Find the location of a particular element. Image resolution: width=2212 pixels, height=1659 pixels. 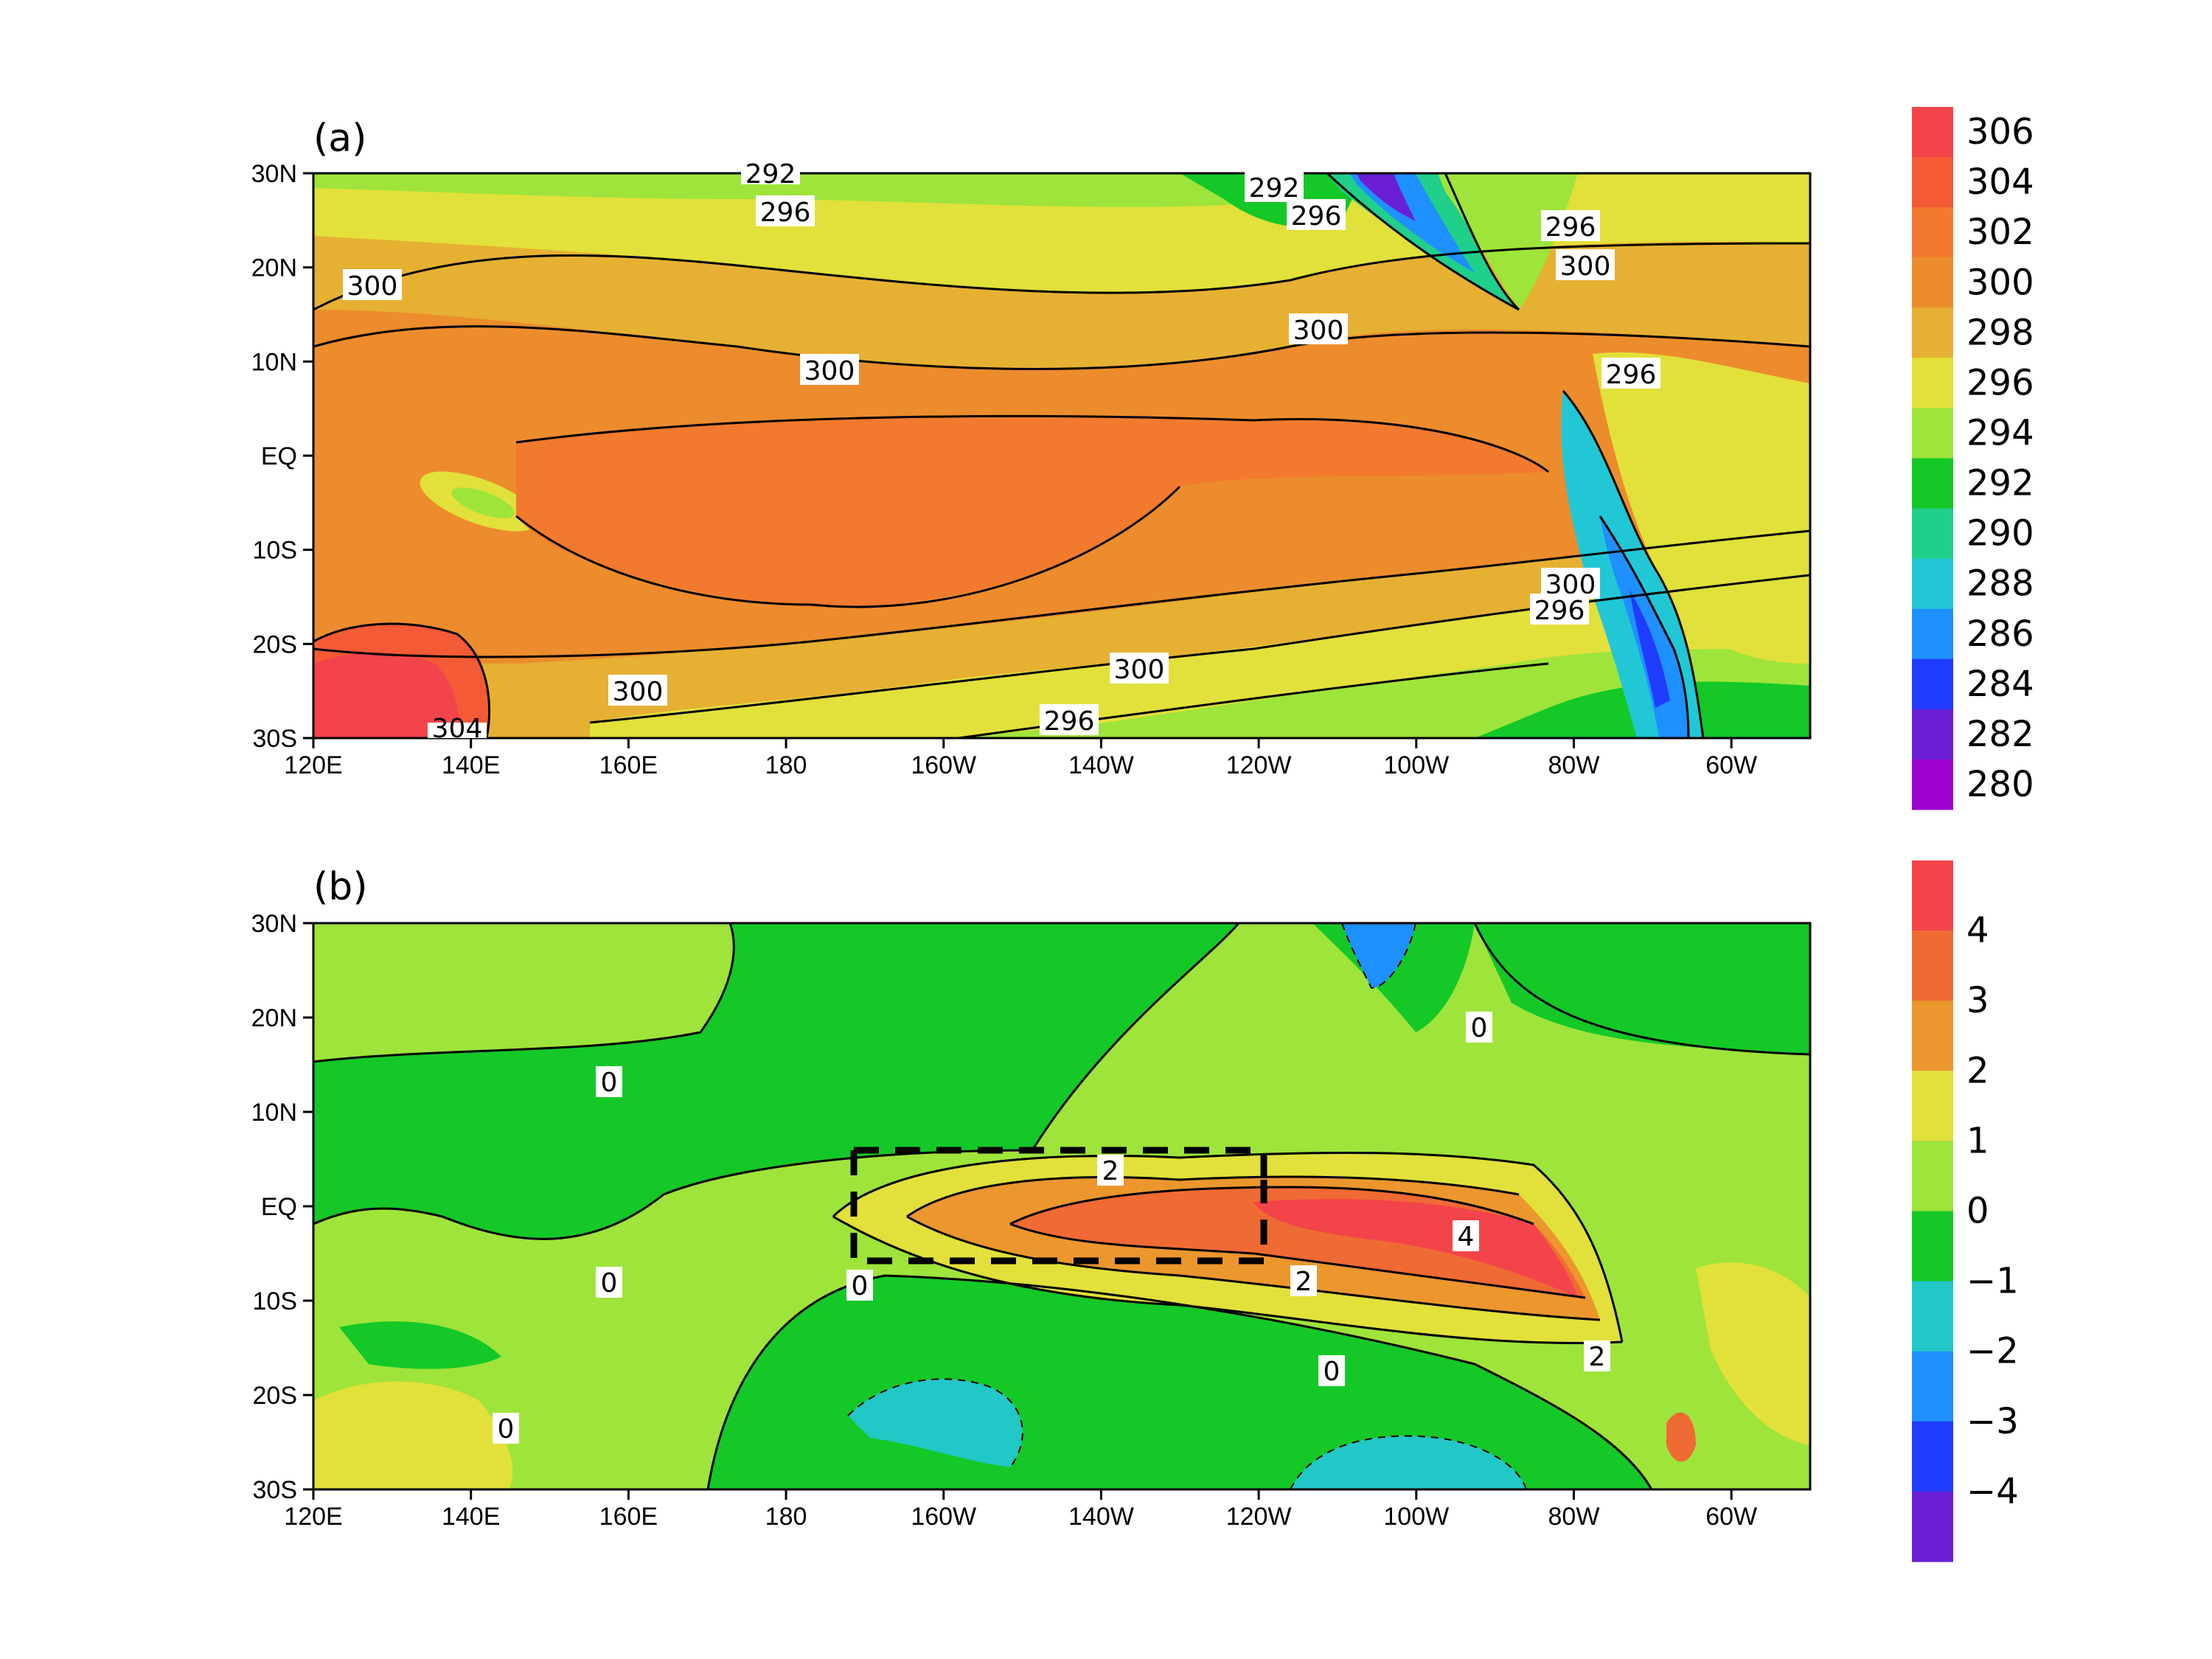

lat-axis-a: 30N 20N 10N EQ 10S 20S 30S is located at coordinates (282, 456).